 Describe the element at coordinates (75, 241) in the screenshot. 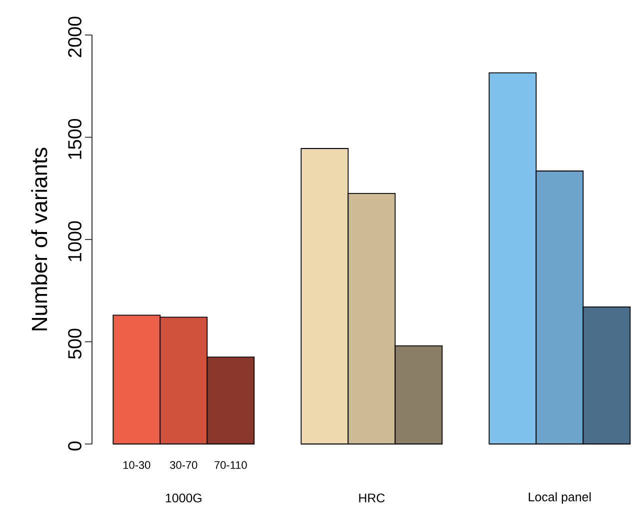

I see `y-tick-label: 1000` at that location.